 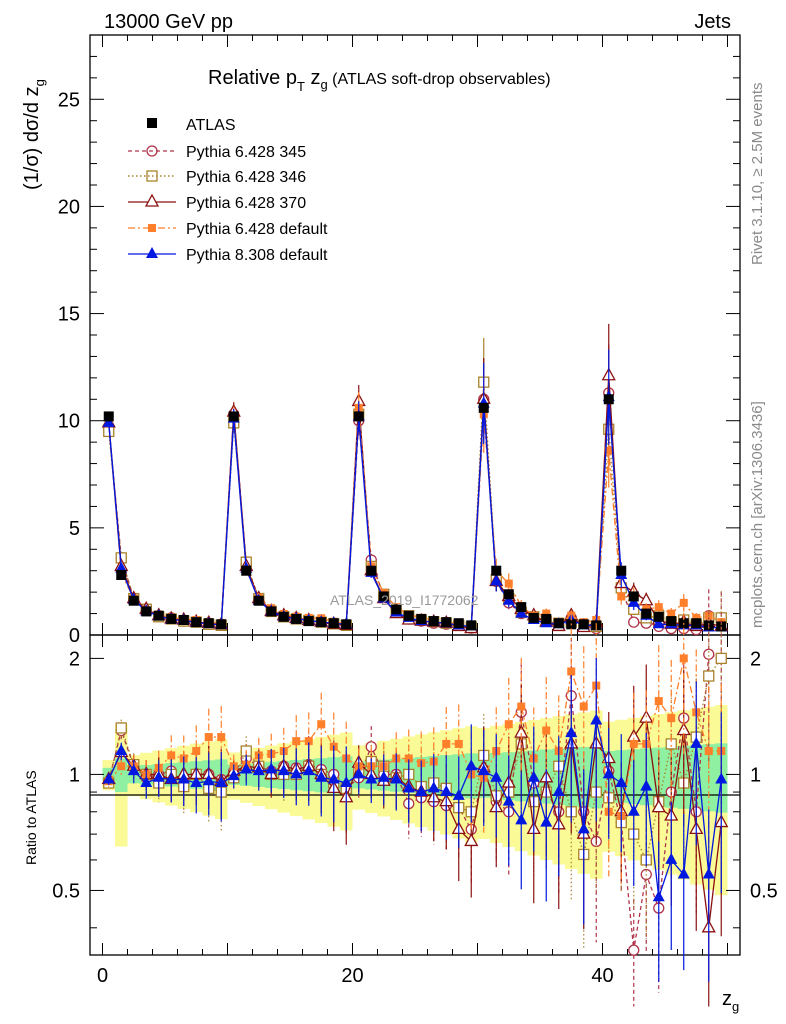 What do you see at coordinates (74, 775) in the screenshot?
I see `ratio-tick-label: 1` at bounding box center [74, 775].